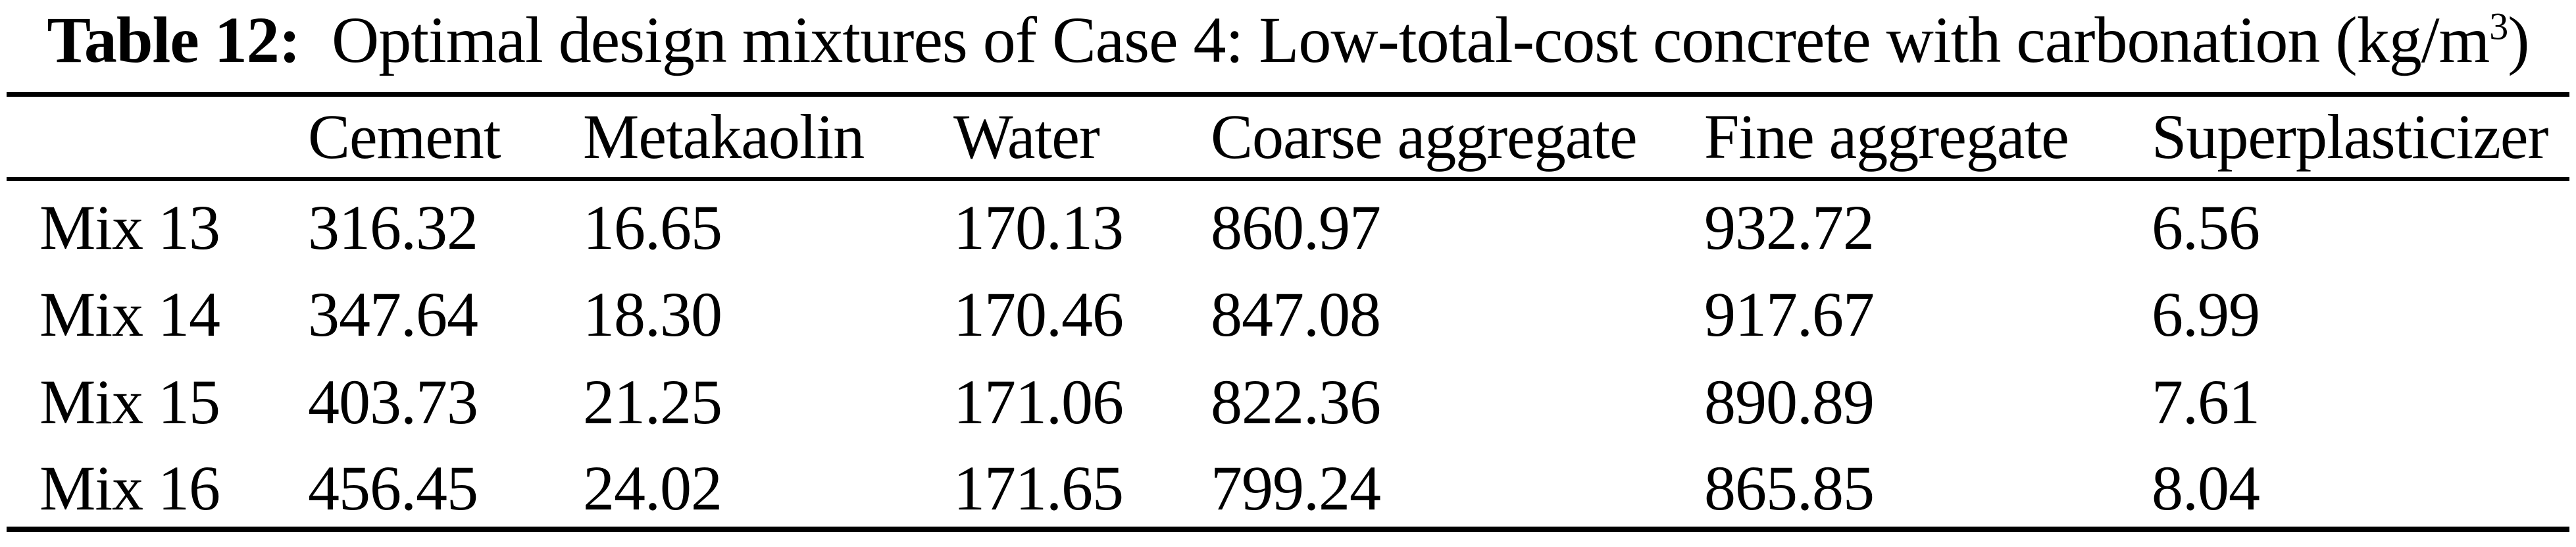 This screenshot has height=547, width=2576. What do you see at coordinates (129, 488) in the screenshot?
I see `row-label: Mix 16` at bounding box center [129, 488].